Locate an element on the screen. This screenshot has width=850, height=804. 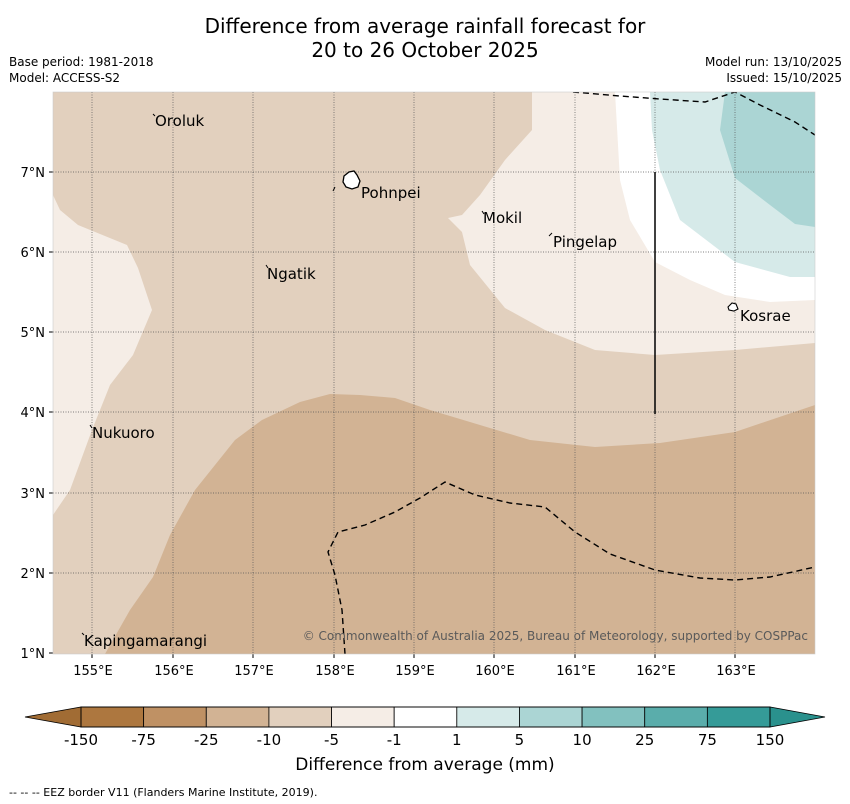
label-kapingamarangi: Kapingamarangi is located at coordinates (145, 641).